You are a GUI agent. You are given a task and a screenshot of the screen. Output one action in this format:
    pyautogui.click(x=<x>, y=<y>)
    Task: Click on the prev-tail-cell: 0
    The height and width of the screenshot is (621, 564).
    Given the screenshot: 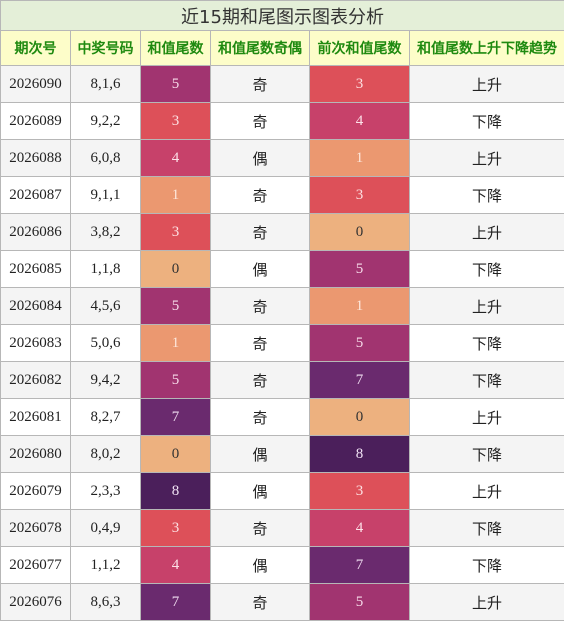 What is the action you would take?
    pyautogui.click(x=360, y=232)
    